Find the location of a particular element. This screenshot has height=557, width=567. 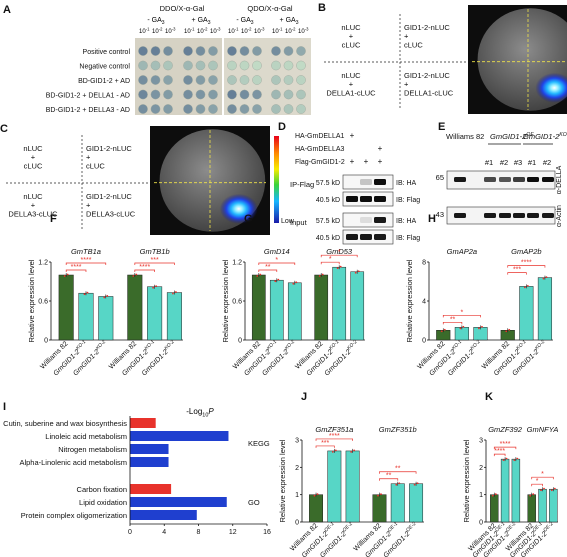

construct-row-label: Negative control is located at coordinates (104, 67).